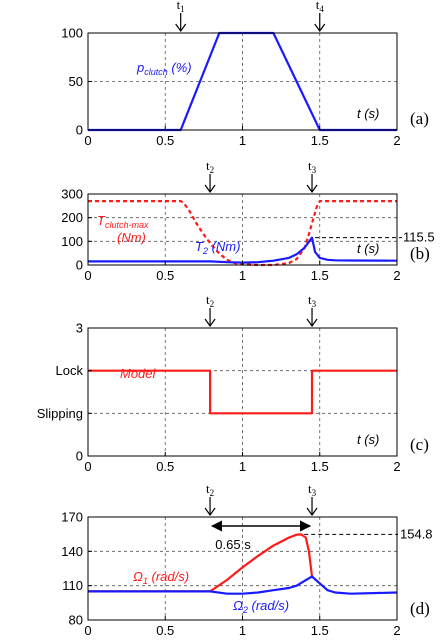 This screenshot has width=441, height=644. What do you see at coordinates (420, 253) in the screenshot?
I see `panel-label: (b)` at bounding box center [420, 253].